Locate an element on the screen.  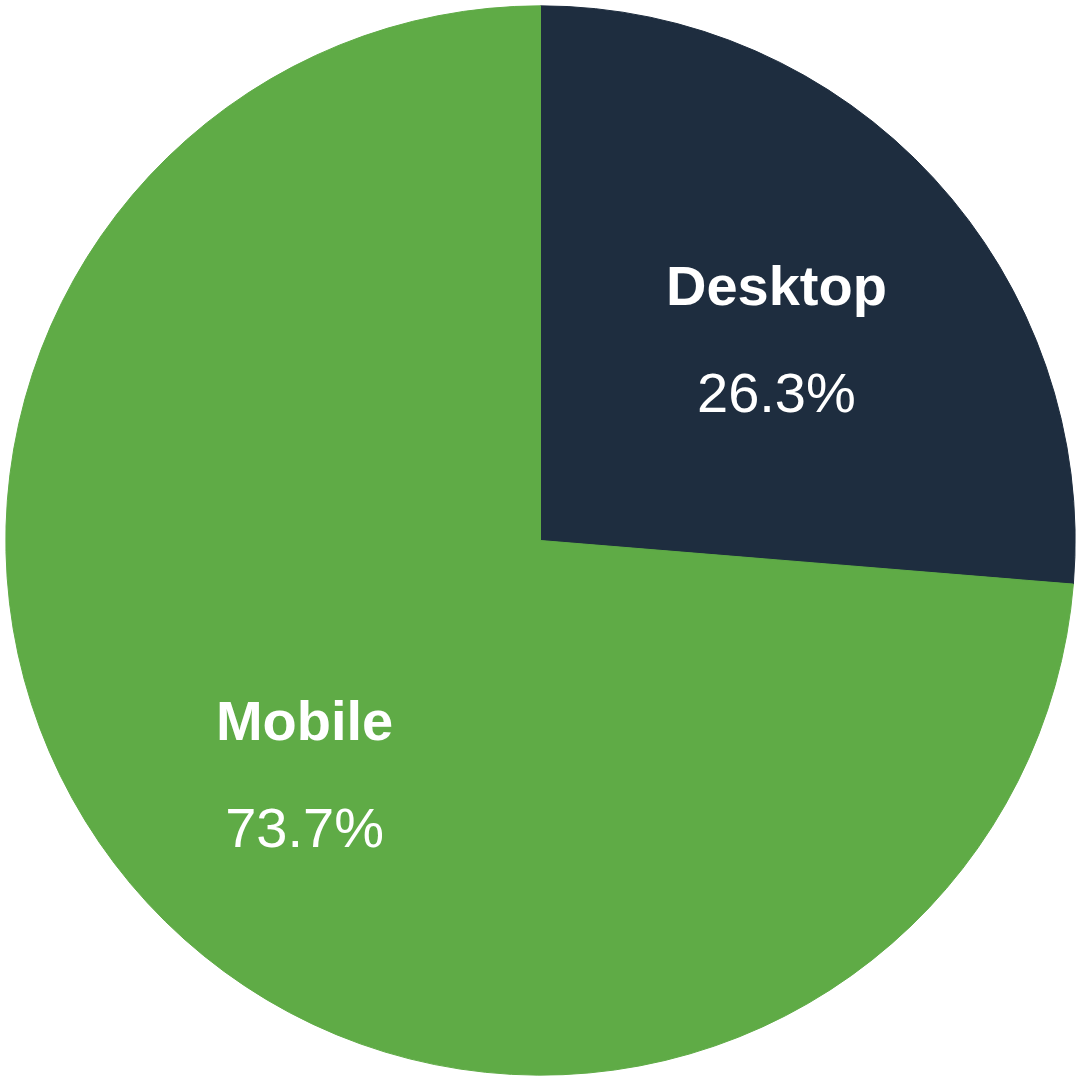
slice-label: Mobile is located at coordinates (304, 720).